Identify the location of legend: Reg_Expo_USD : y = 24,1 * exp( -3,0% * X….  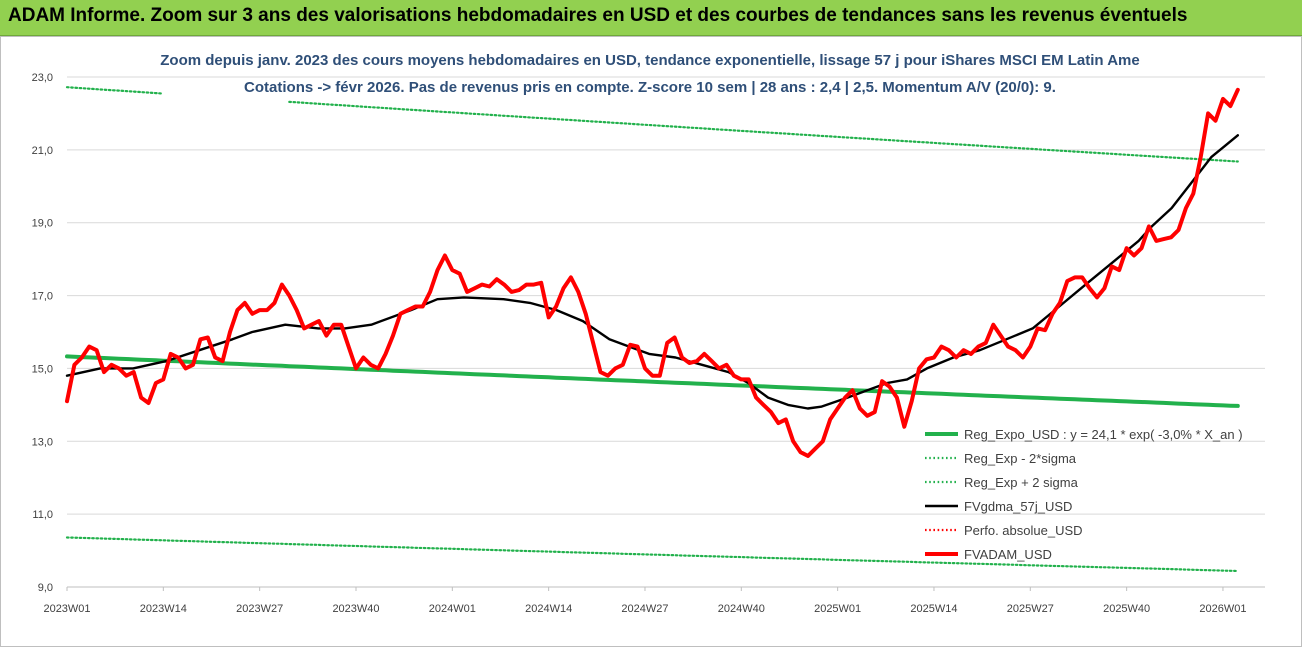
(1084, 494).